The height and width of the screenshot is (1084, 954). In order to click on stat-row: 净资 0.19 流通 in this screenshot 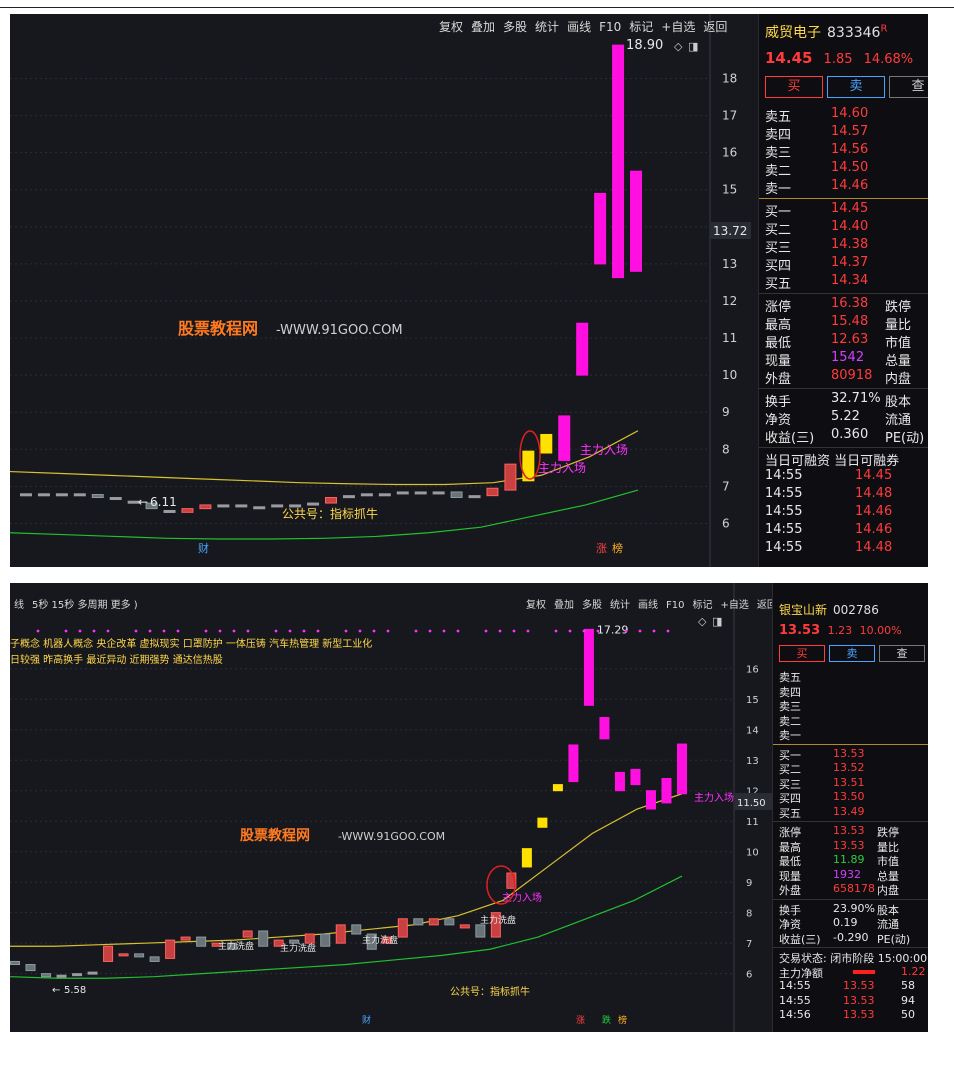, I will do `click(850, 923)`.